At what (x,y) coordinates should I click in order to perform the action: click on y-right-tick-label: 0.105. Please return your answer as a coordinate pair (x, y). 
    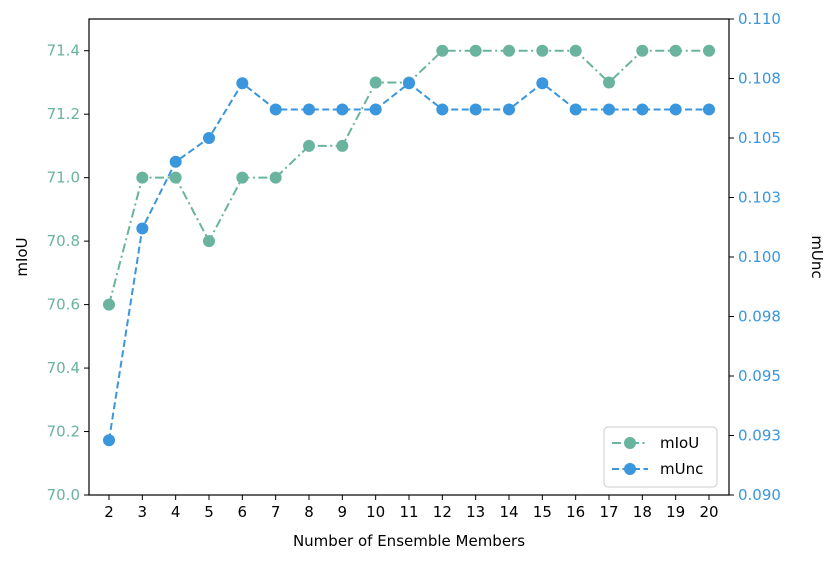
    Looking at the image, I should click on (759, 138).